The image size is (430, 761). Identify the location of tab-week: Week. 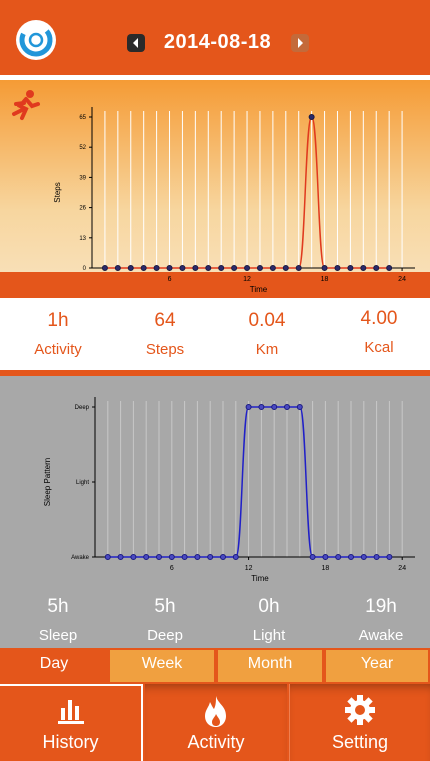
(162, 666).